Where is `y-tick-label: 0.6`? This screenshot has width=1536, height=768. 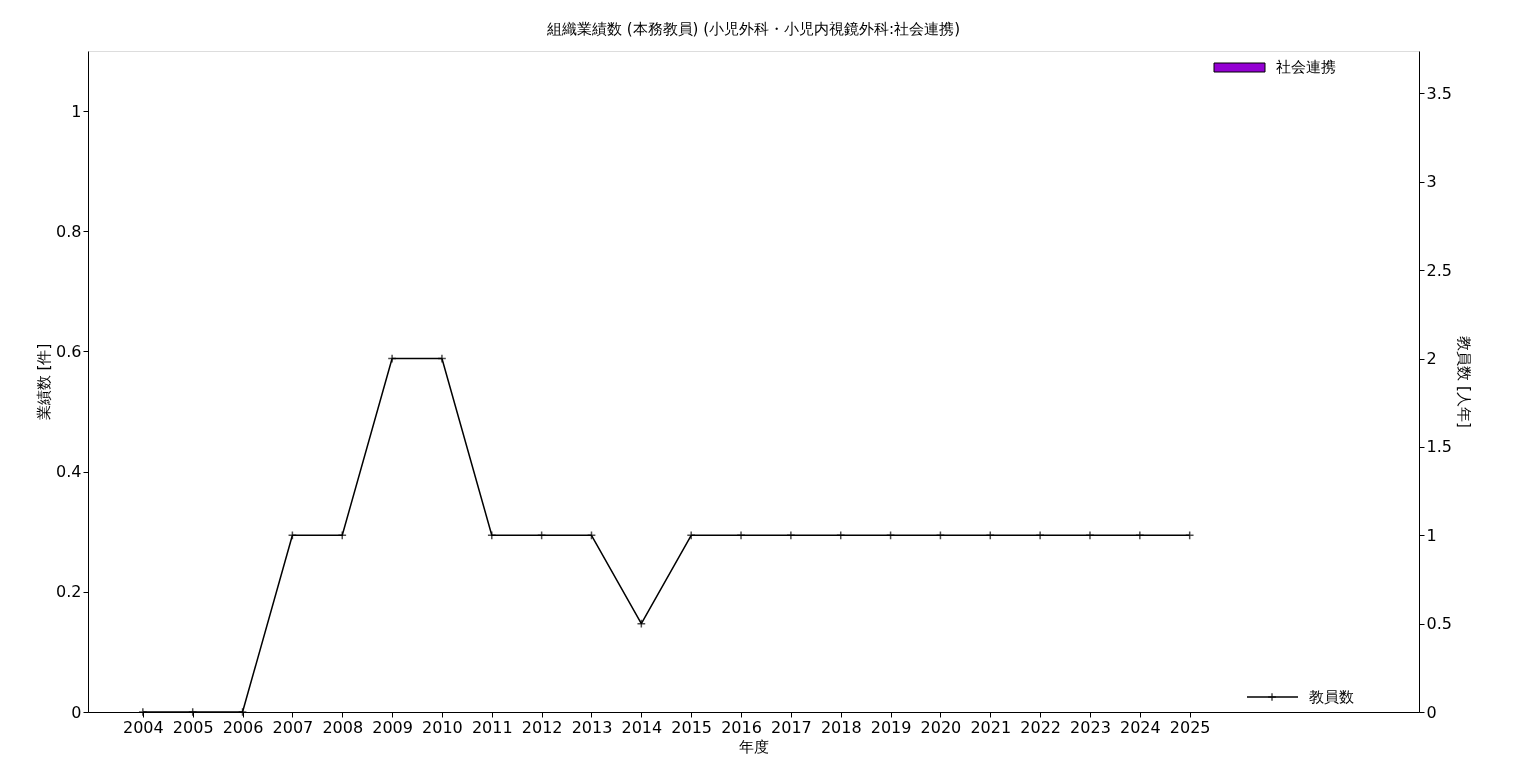
y-tick-label: 0.6 is located at coordinates (69, 351).